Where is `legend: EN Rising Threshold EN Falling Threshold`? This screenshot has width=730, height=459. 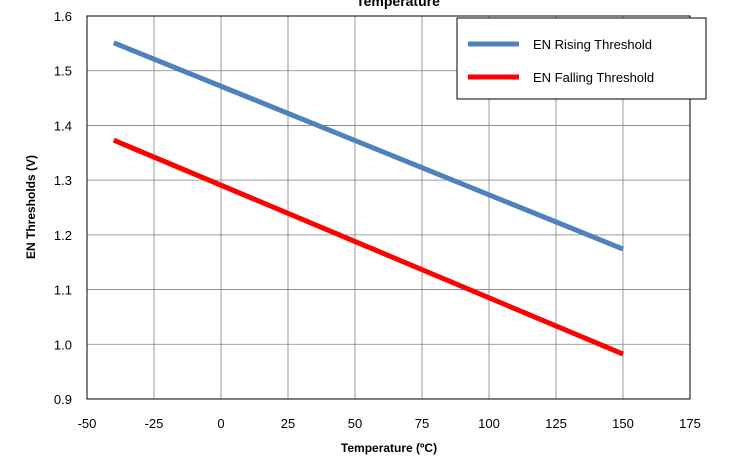
legend: EN Rising Threshold EN Falling Threshold is located at coordinates (581, 58).